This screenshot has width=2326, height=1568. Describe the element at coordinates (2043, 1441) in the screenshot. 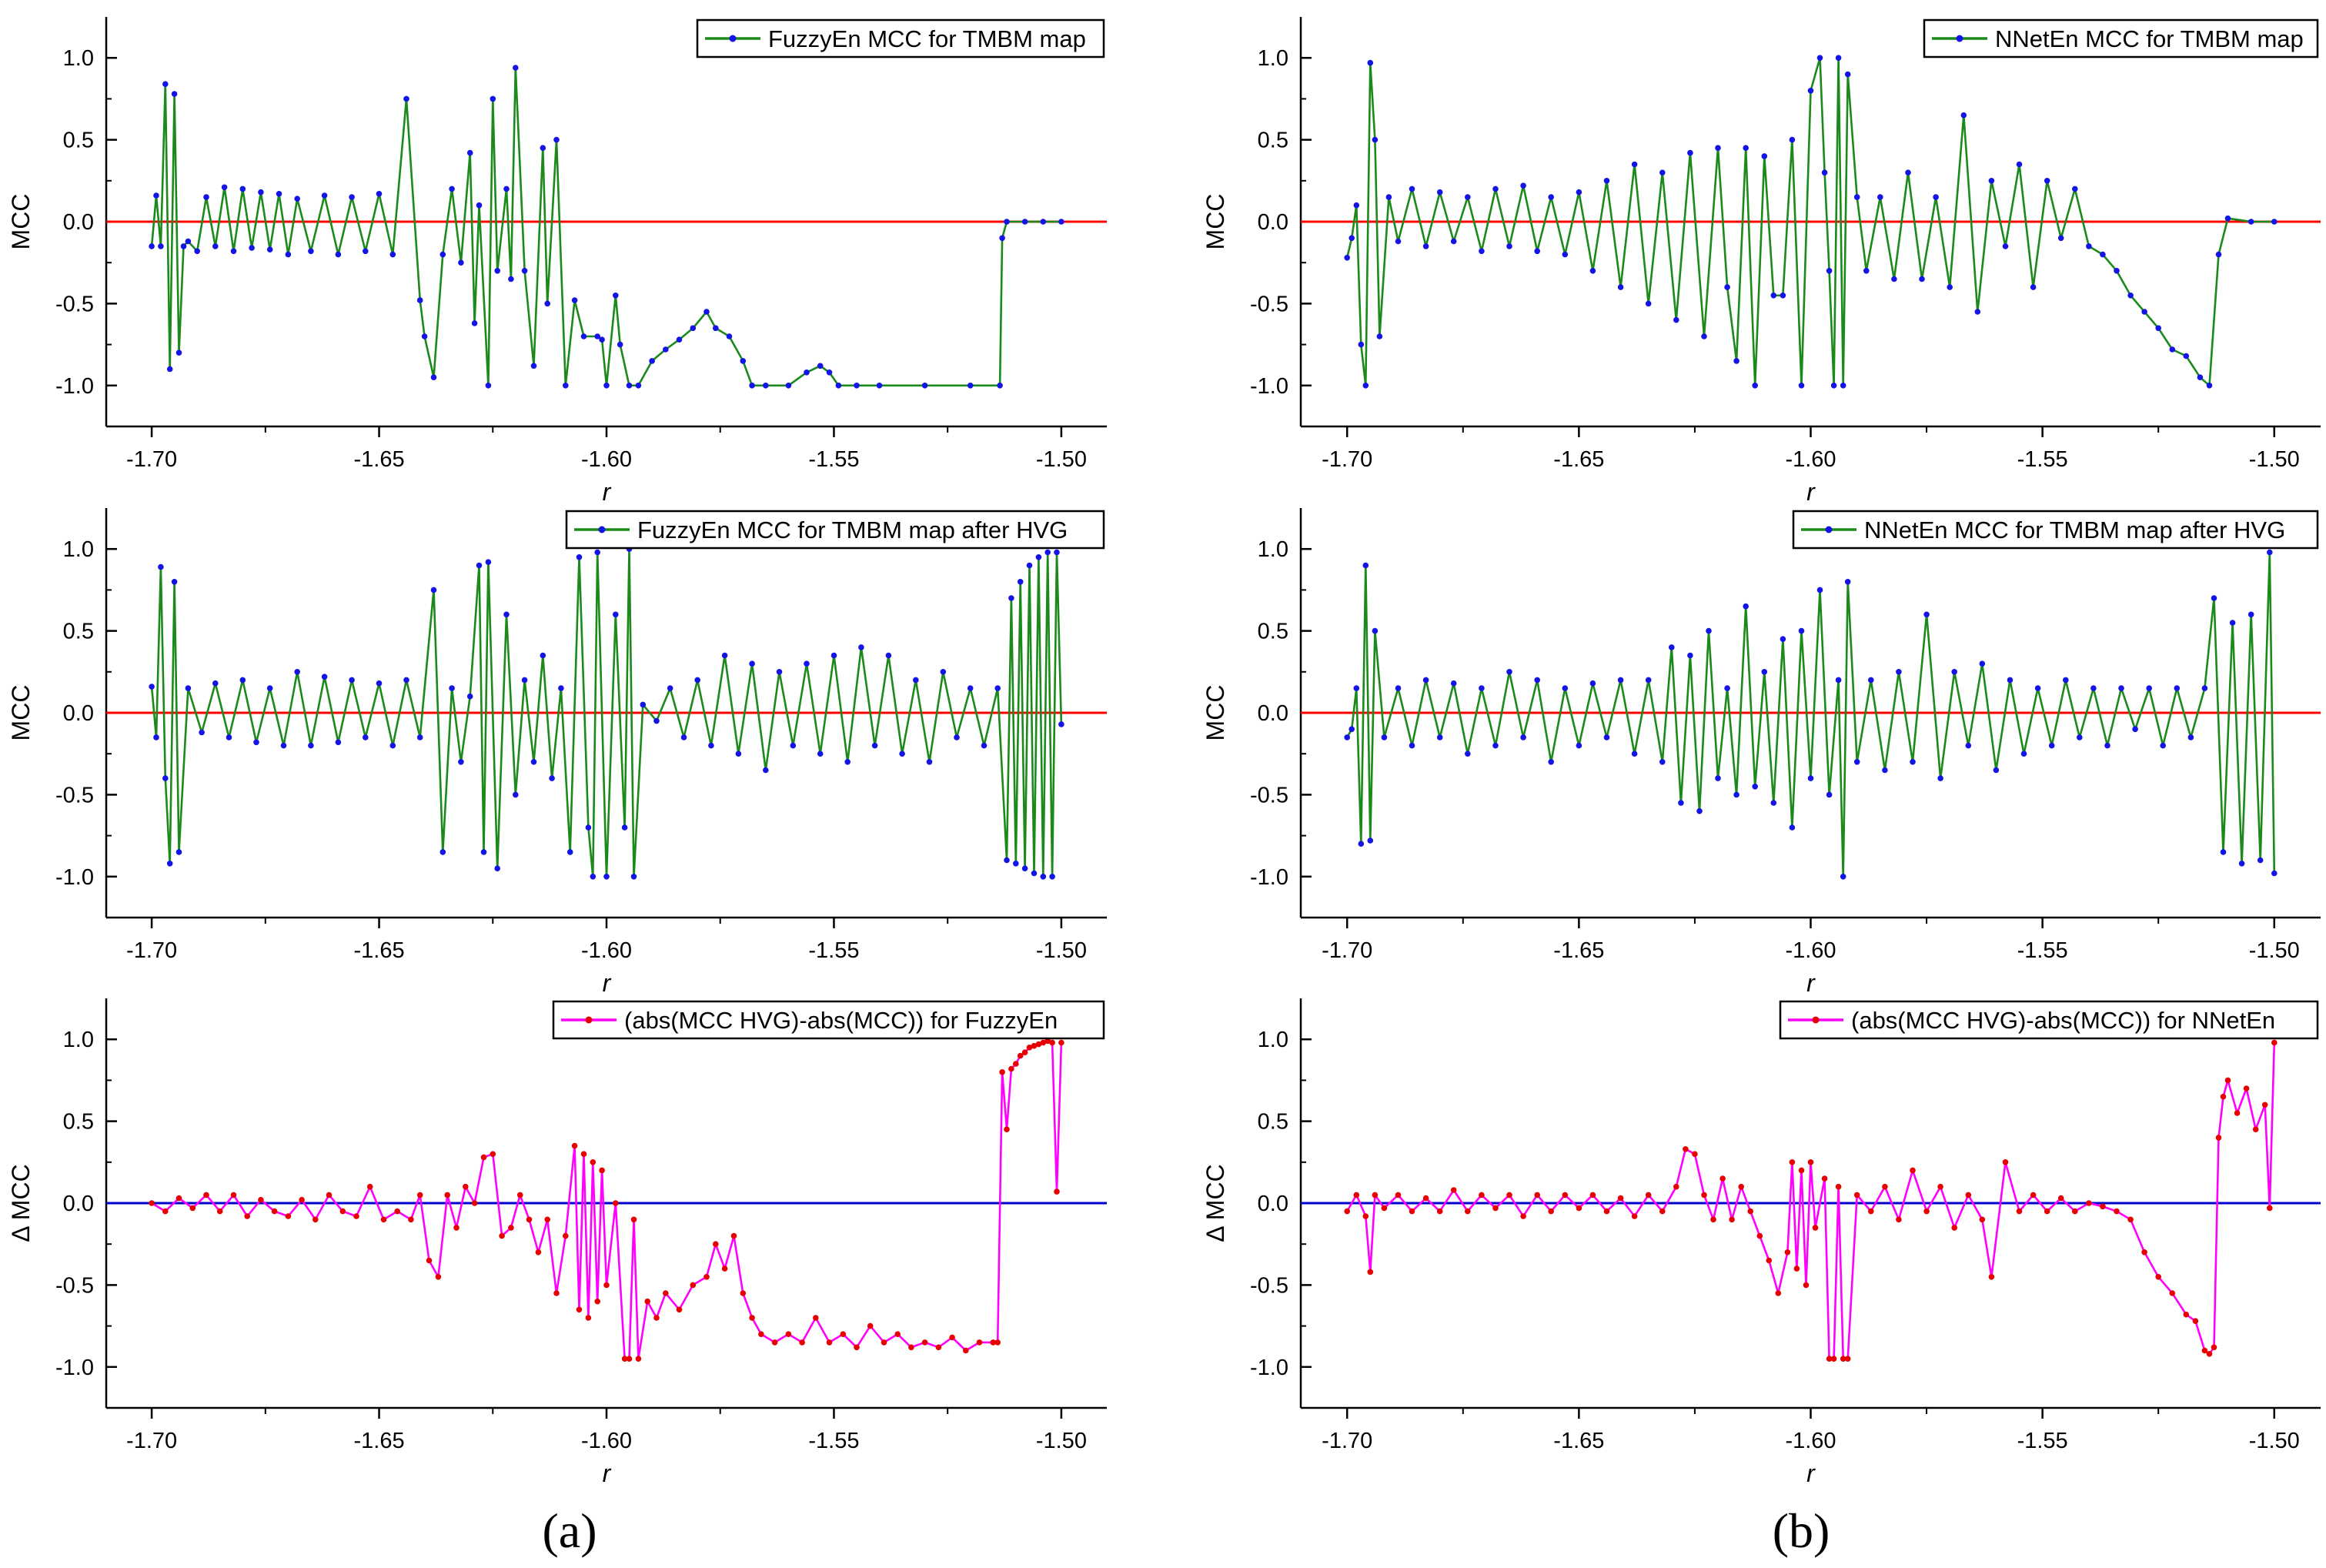

I see `x-tick-label: -1.55` at that location.